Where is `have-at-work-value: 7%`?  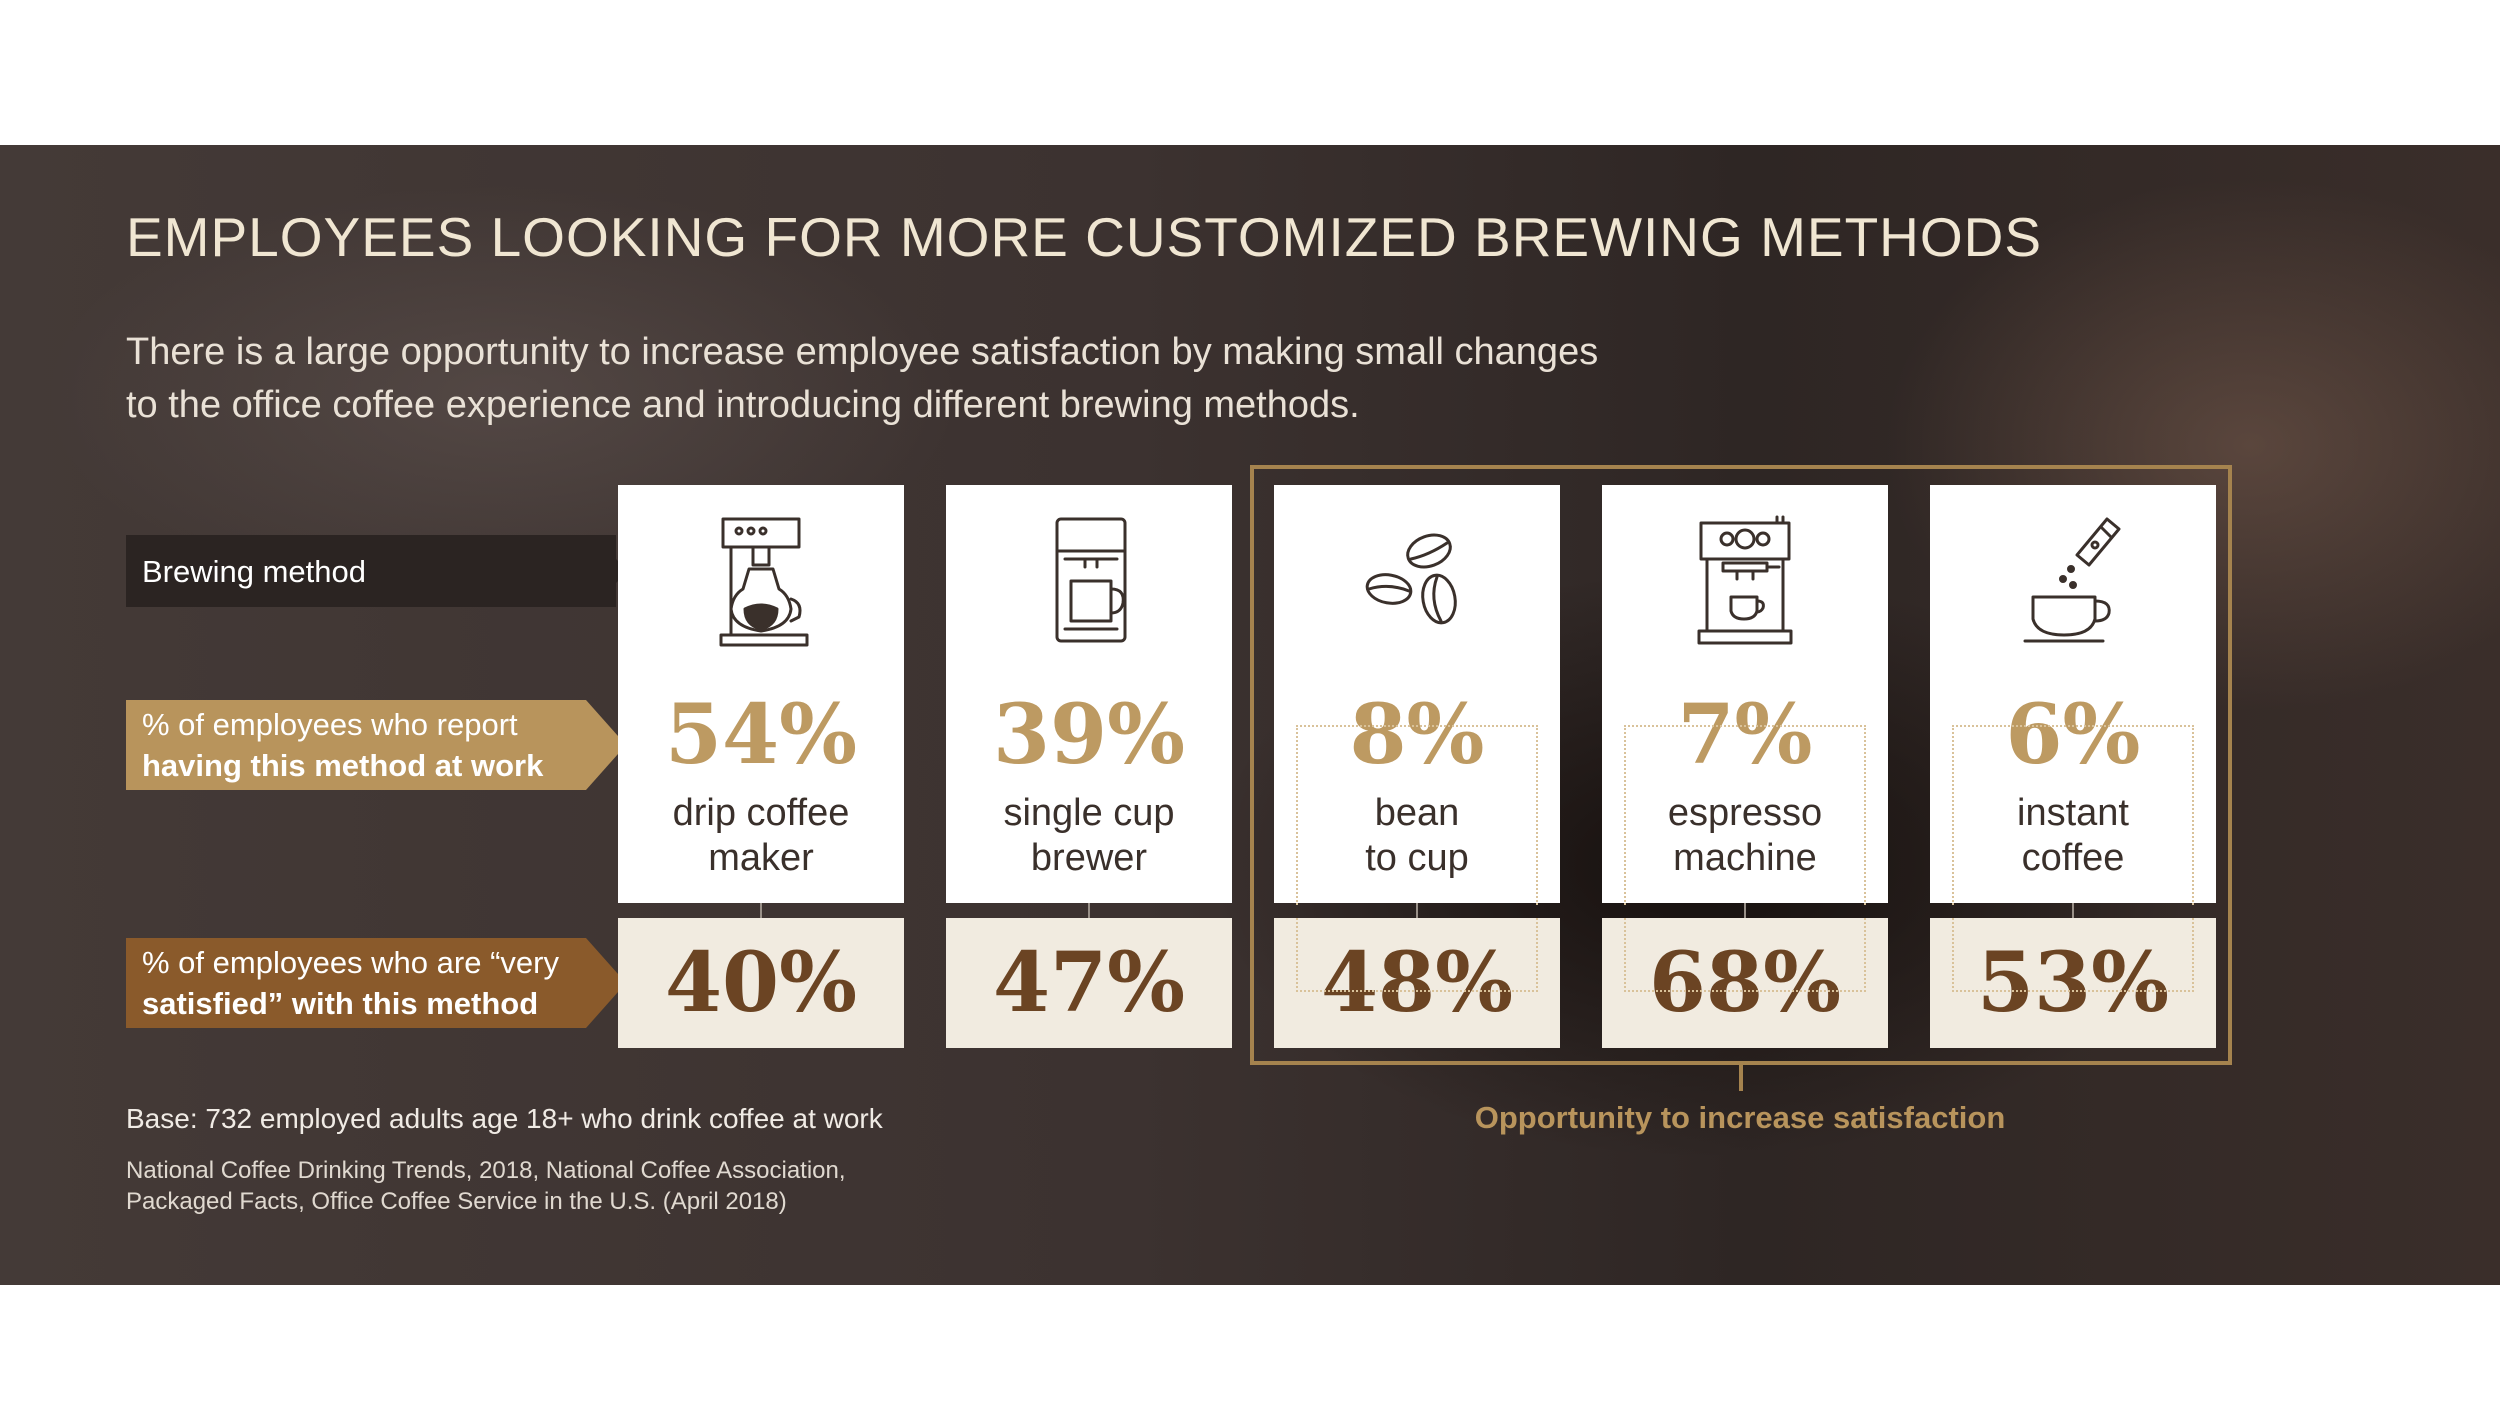 have-at-work-value: 7% is located at coordinates (1745, 735).